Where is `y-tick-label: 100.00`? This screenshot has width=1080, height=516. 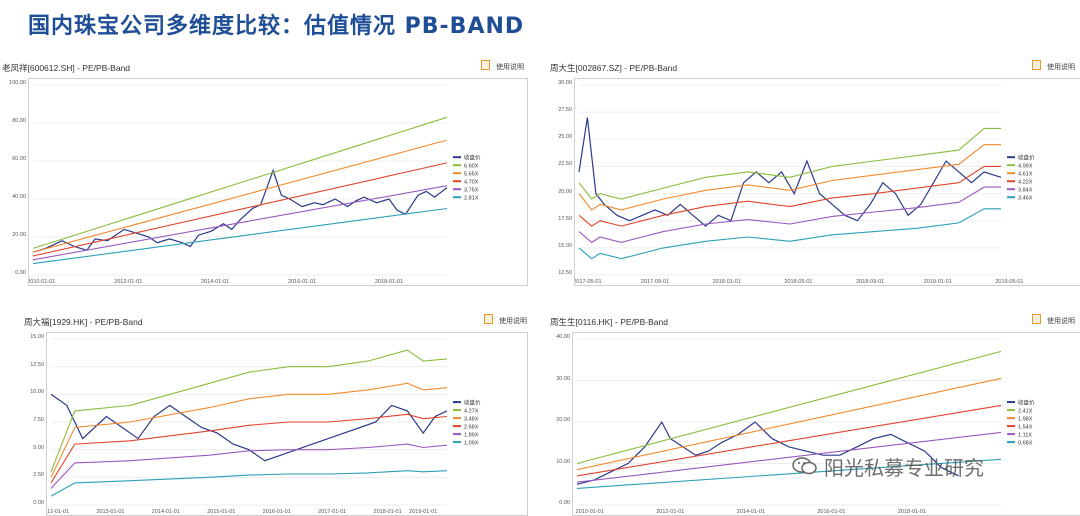
y-tick-label: 100.00 is located at coordinates (17, 83).